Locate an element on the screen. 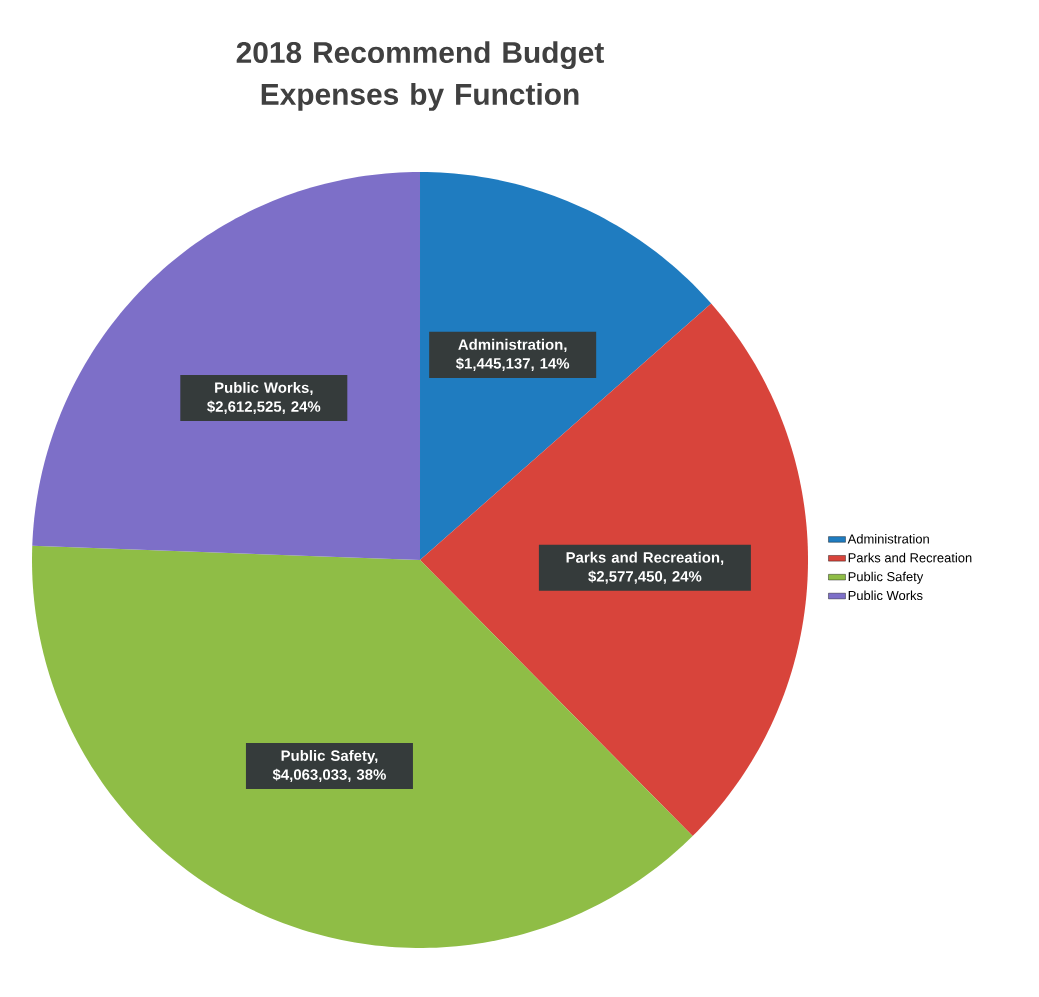  legend-label: Public Works is located at coordinates (885, 595).